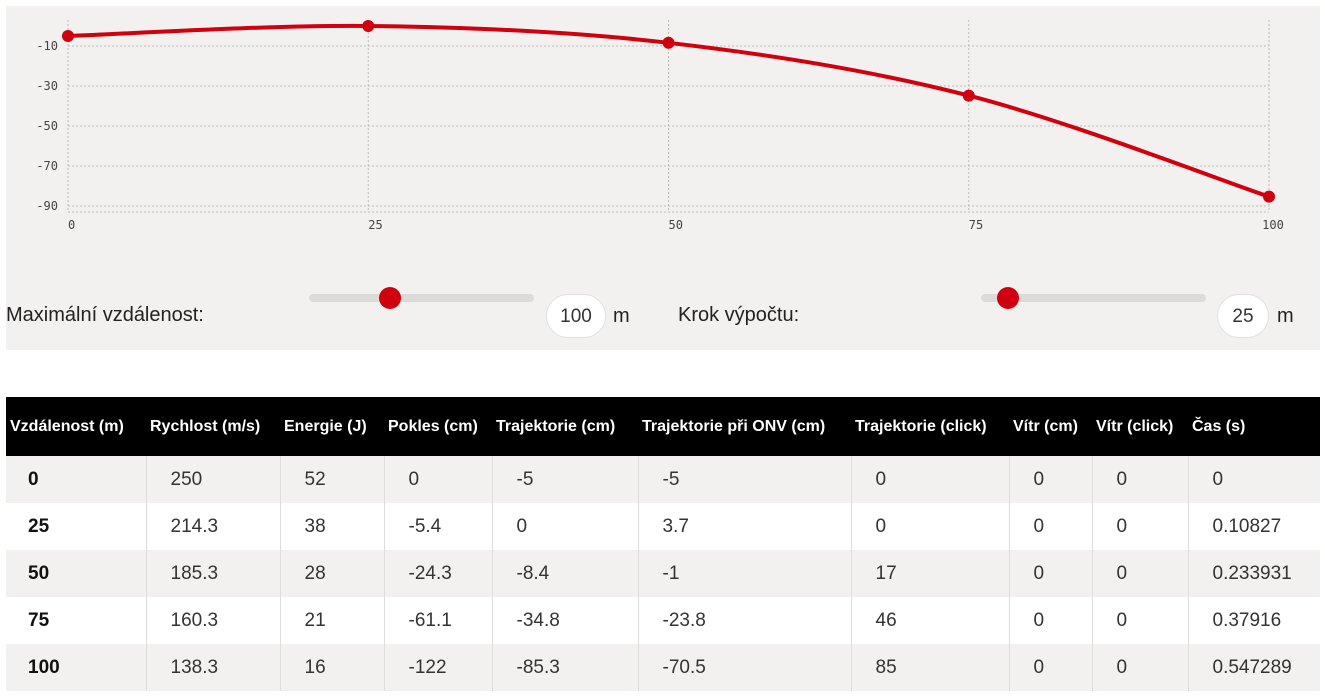  Describe the element at coordinates (976, 225) in the screenshot. I see `x-tick-label: 75` at that location.